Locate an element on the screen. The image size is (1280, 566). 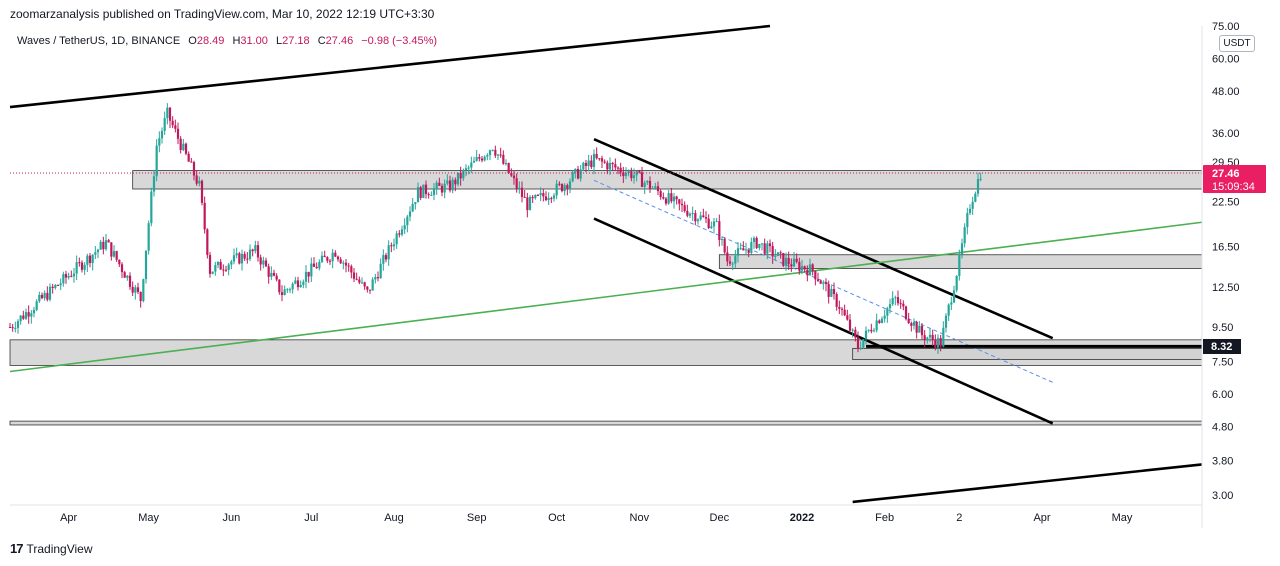
symbol-name: Waves / TetherUS, 1D, BINANCE is located at coordinates (99, 41).